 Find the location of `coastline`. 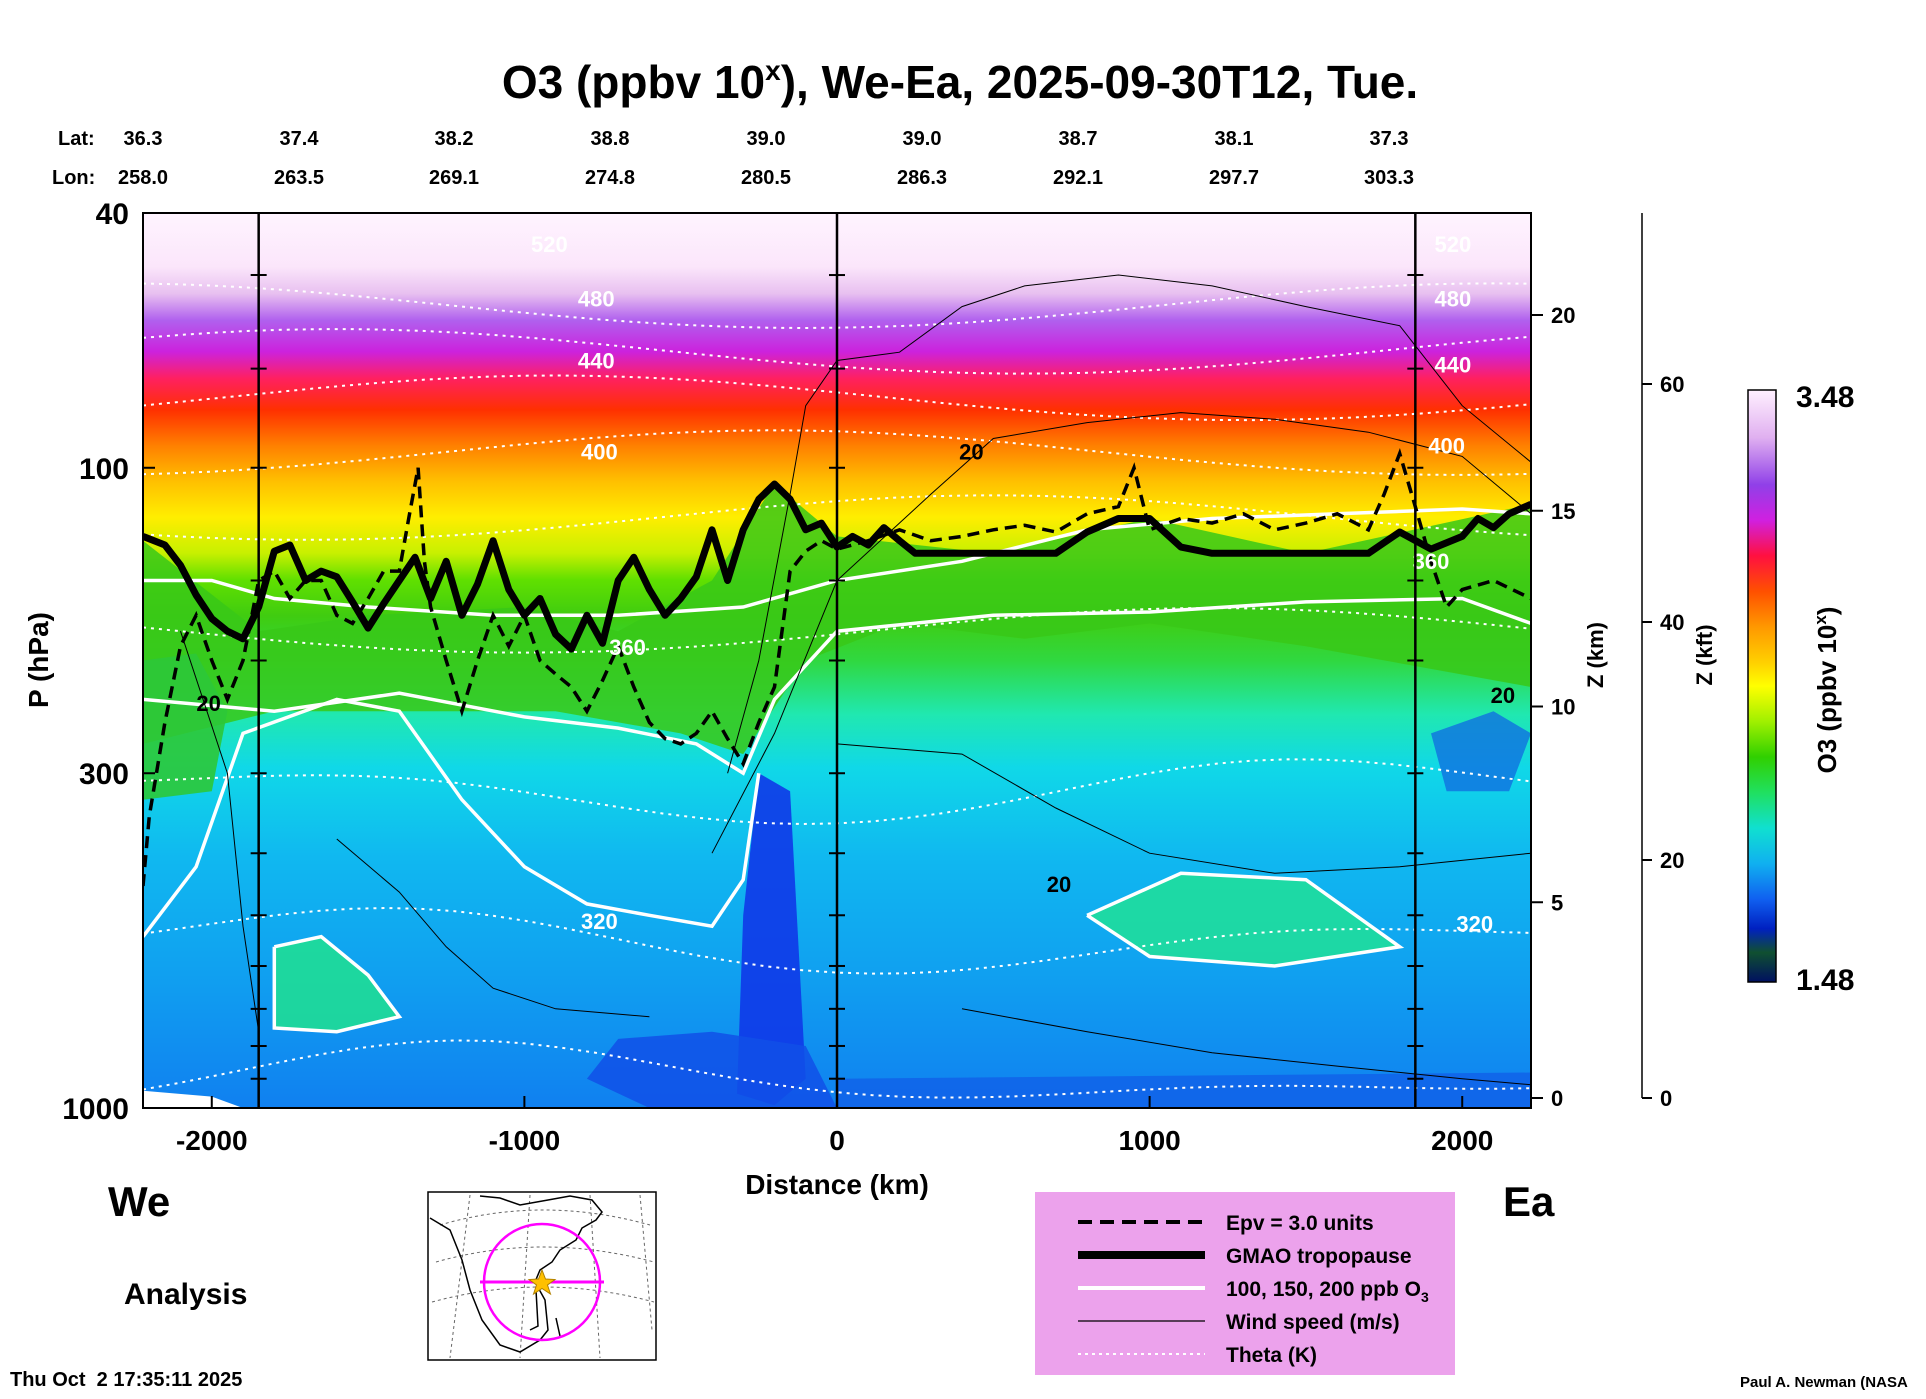

coastline is located at coordinates (516, 1274).